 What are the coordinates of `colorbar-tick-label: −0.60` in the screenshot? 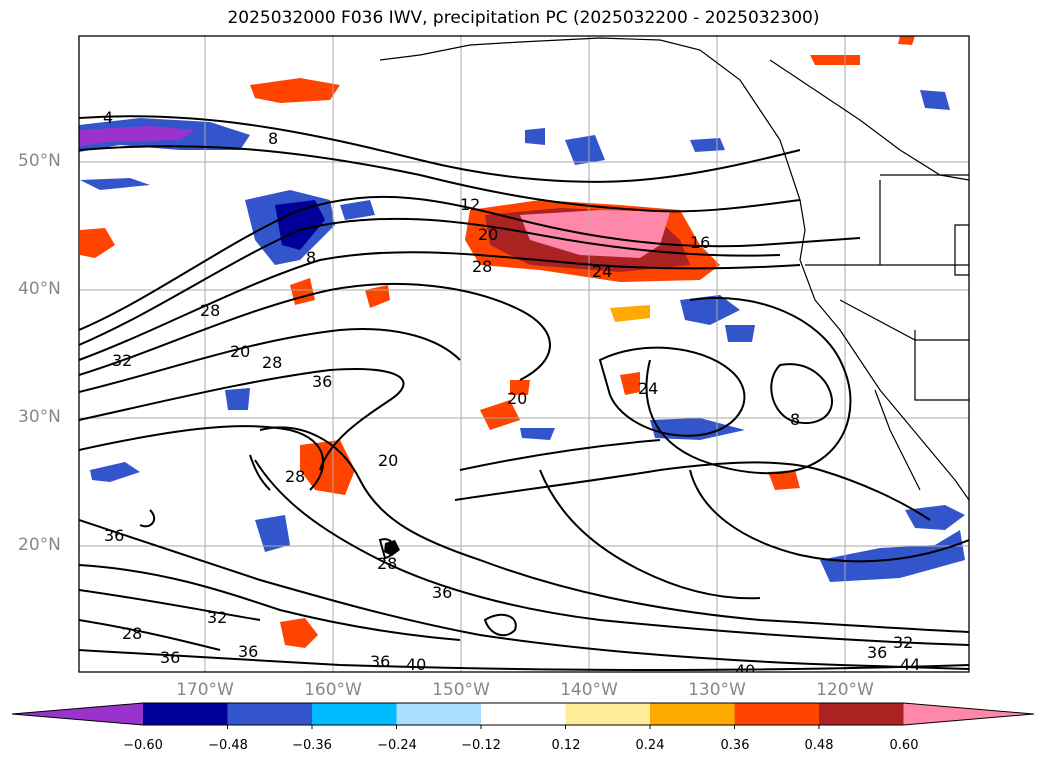 It's located at (143, 745).